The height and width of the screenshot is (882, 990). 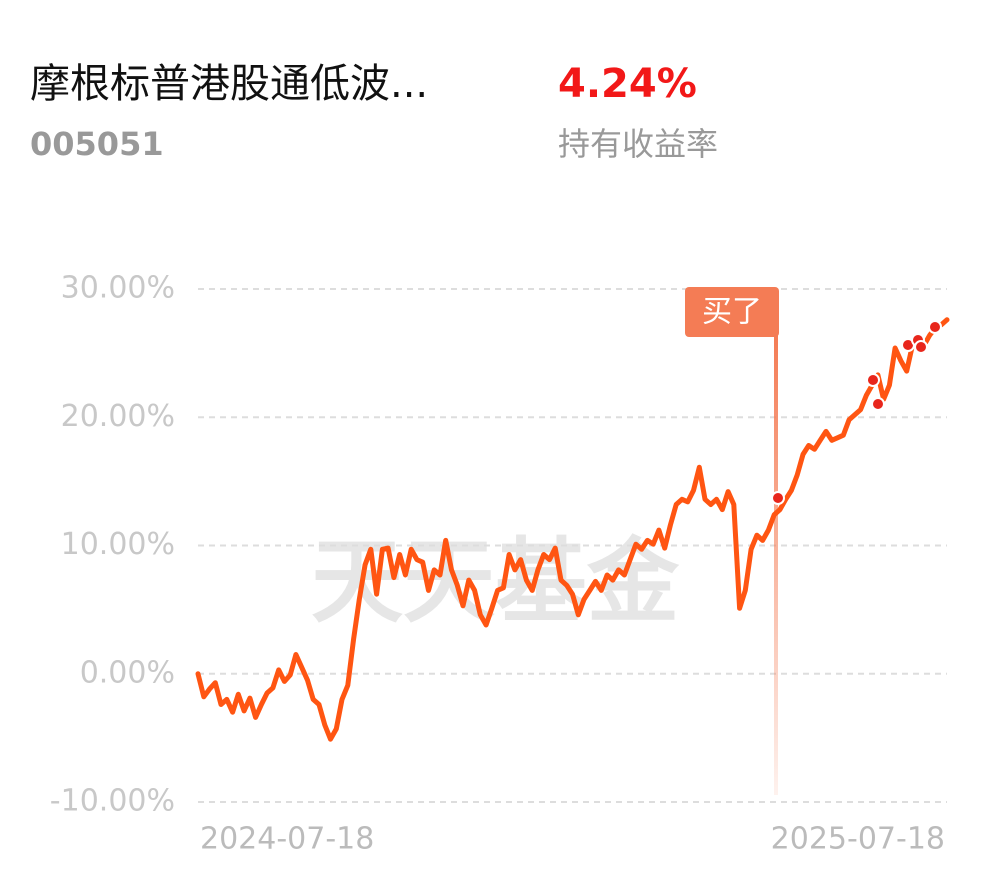 What do you see at coordinates (627, 84) in the screenshot?
I see `return-value: 4.24%` at bounding box center [627, 84].